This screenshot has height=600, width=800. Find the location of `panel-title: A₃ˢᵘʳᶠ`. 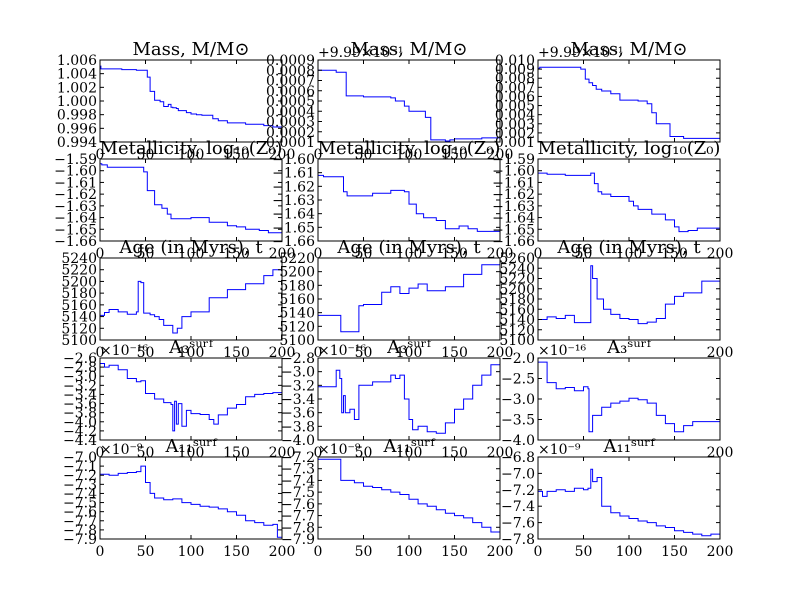

panel-title: A₃ˢᵘʳᶠ is located at coordinates (409, 347).